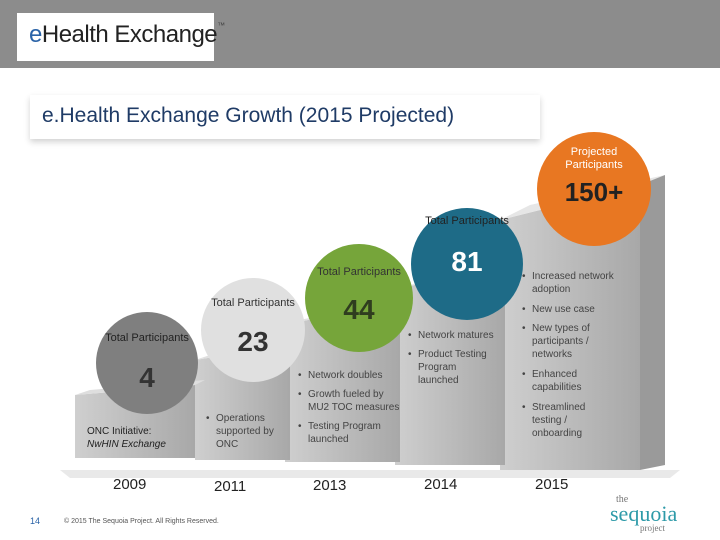 This screenshot has height=540, width=720. What do you see at coordinates (350, 401) in the screenshot?
I see `bullet-2013-1: Growth fueled by MU2 TOC measures` at bounding box center [350, 401].